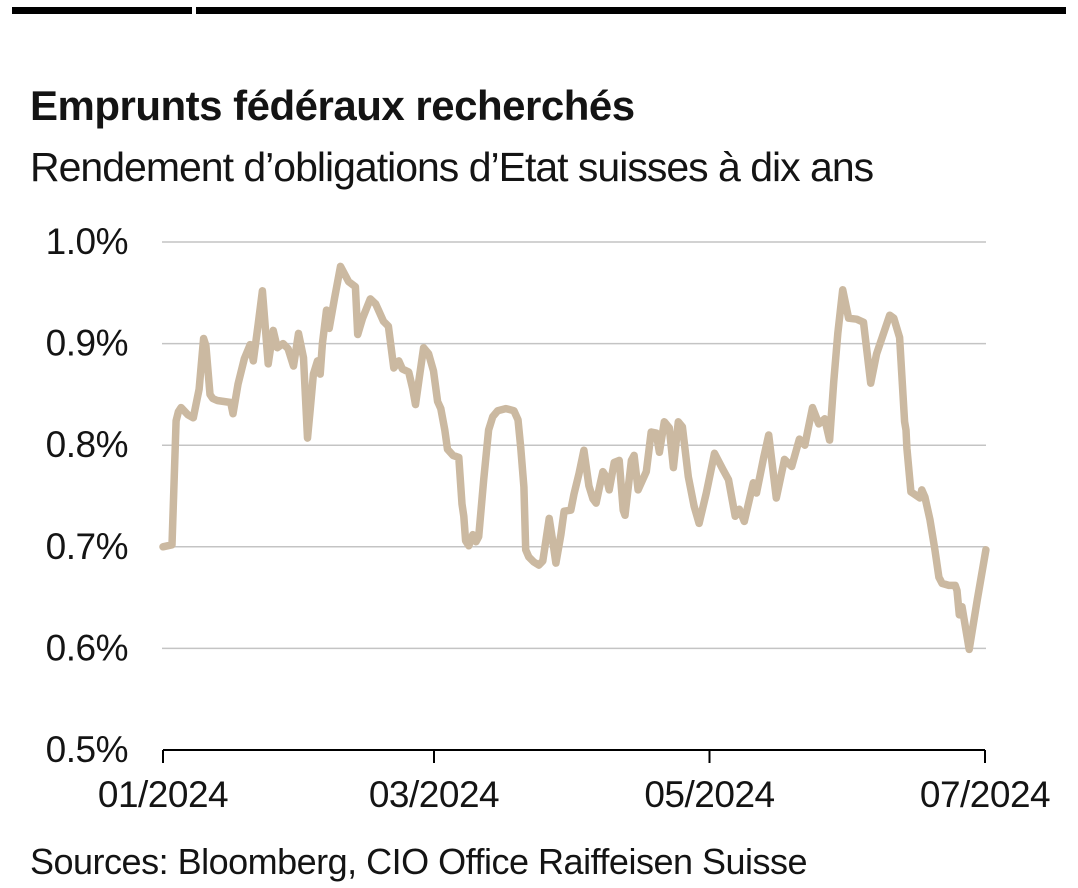  I want to click on y-axis-tick-label: 0.7%, so click(87, 546).